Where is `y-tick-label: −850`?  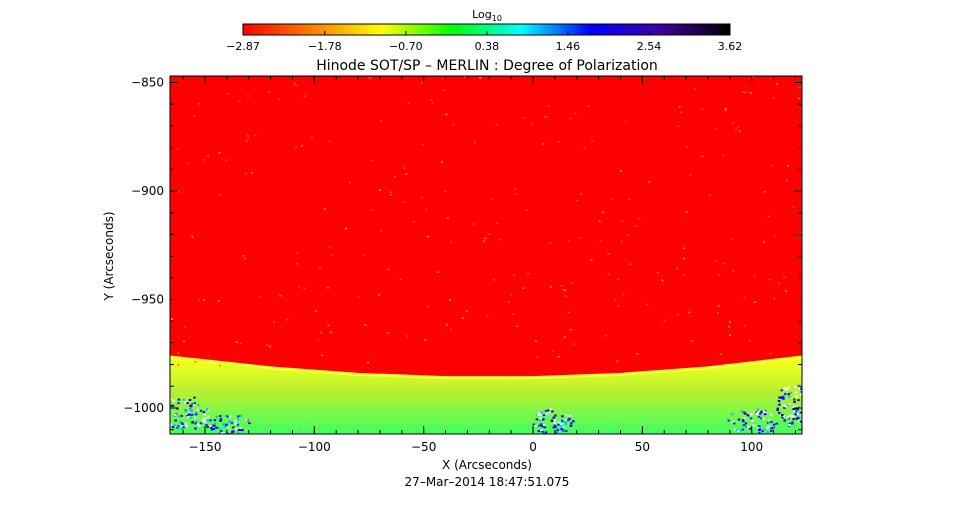
y-tick-label: −850 is located at coordinates (147, 83).